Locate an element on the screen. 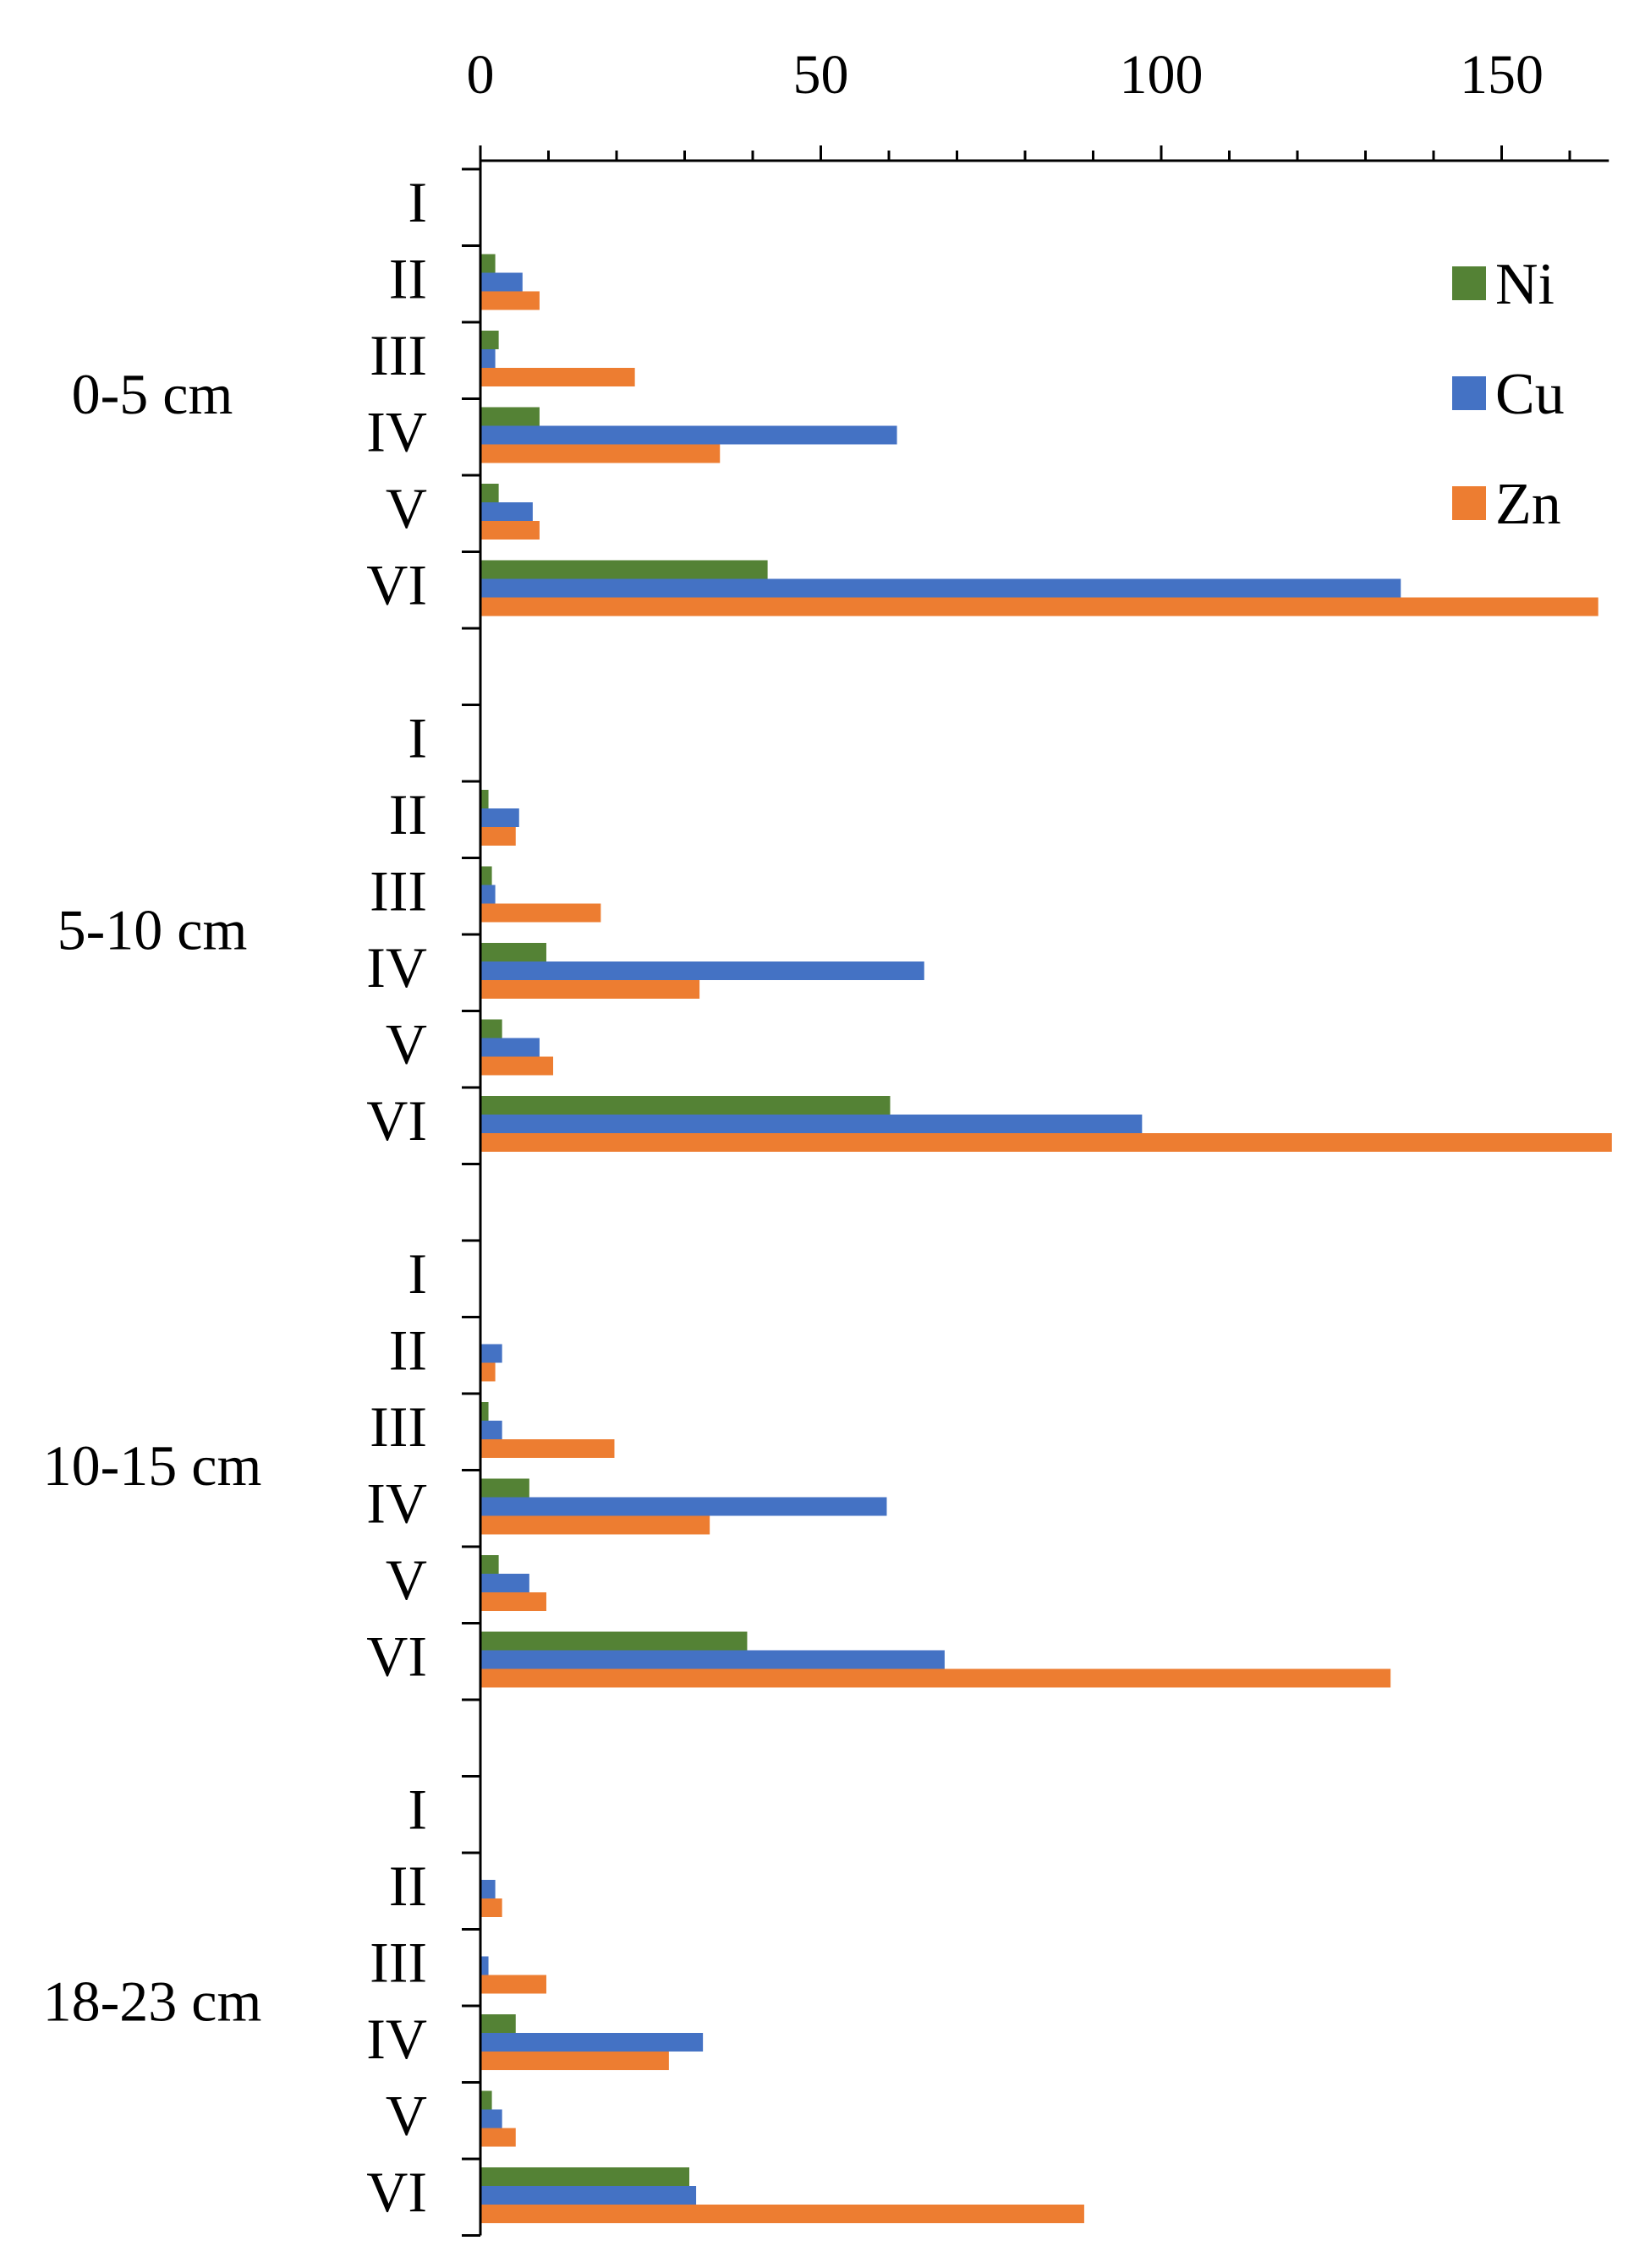 The image size is (1645, 2268). depth-group-label: 5-10 cm is located at coordinates (153, 929).